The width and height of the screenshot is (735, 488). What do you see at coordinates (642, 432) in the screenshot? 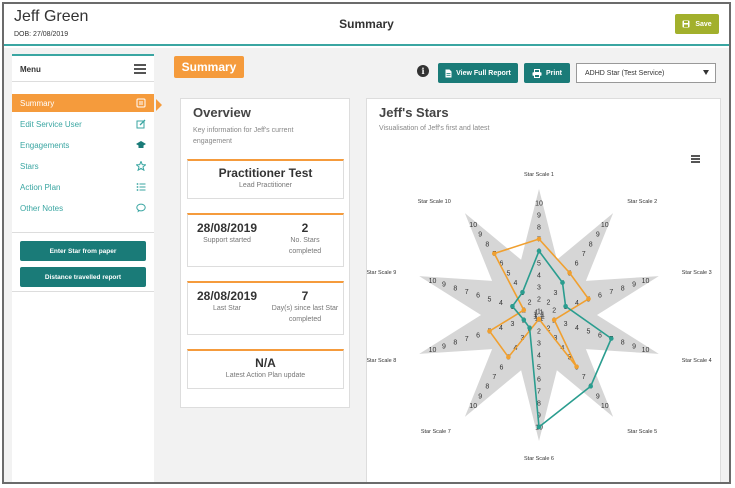
I see `axis-label: Star Scale 5` at bounding box center [642, 432].